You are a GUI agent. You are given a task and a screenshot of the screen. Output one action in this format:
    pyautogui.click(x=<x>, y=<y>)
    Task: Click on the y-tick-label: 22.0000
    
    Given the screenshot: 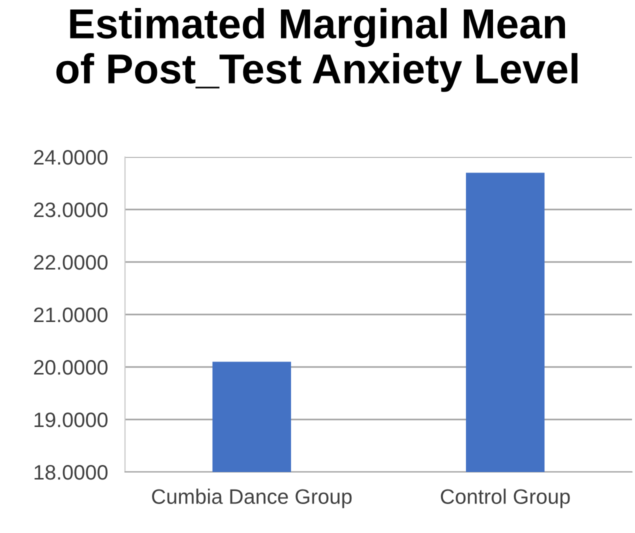 What is the action you would take?
    pyautogui.click(x=71, y=262)
    